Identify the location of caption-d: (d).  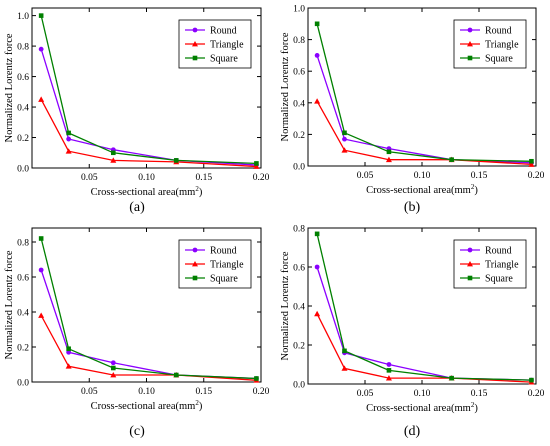
(412, 431).